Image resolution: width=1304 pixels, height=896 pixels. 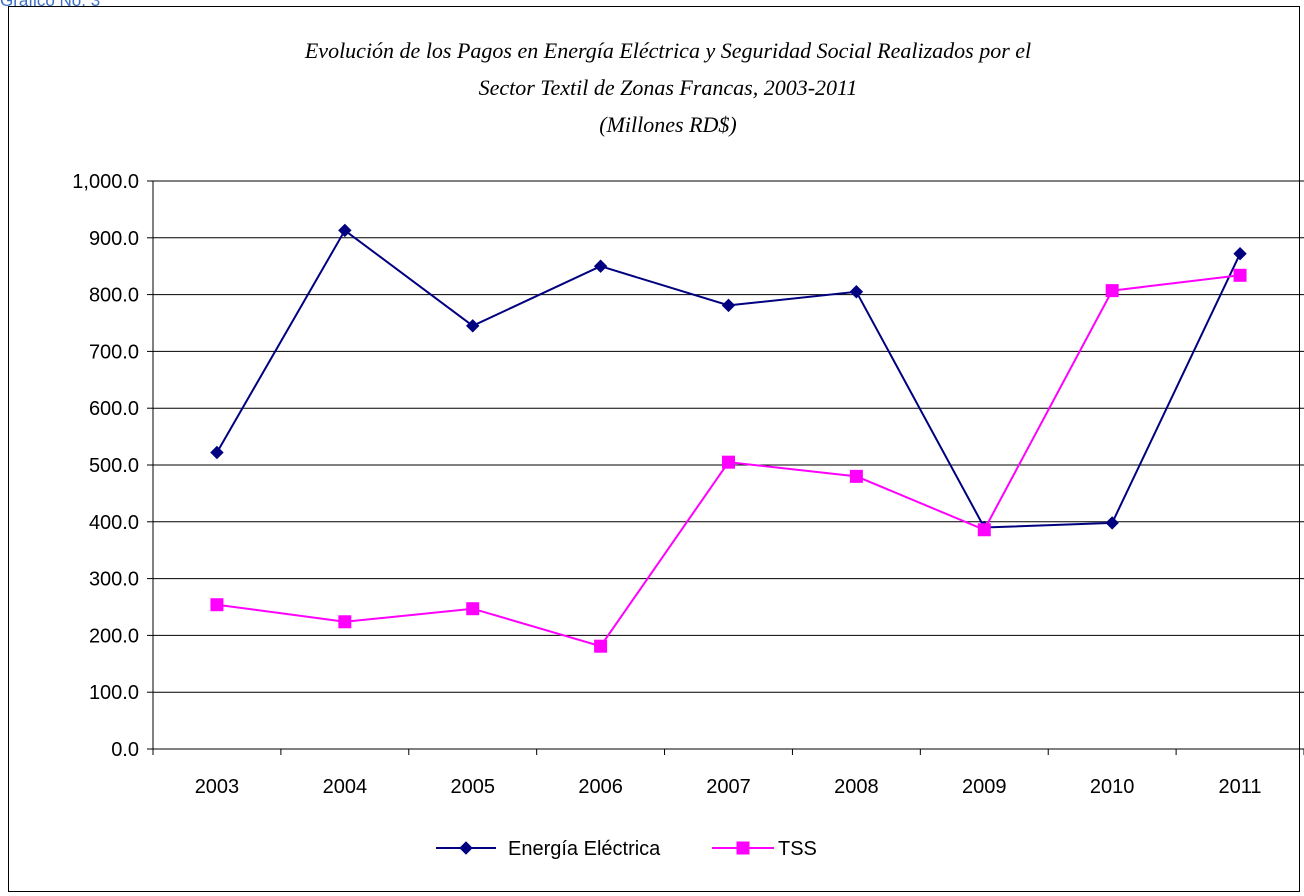 What do you see at coordinates (600, 787) in the screenshot?
I see `x-tick-label: 2006` at bounding box center [600, 787].